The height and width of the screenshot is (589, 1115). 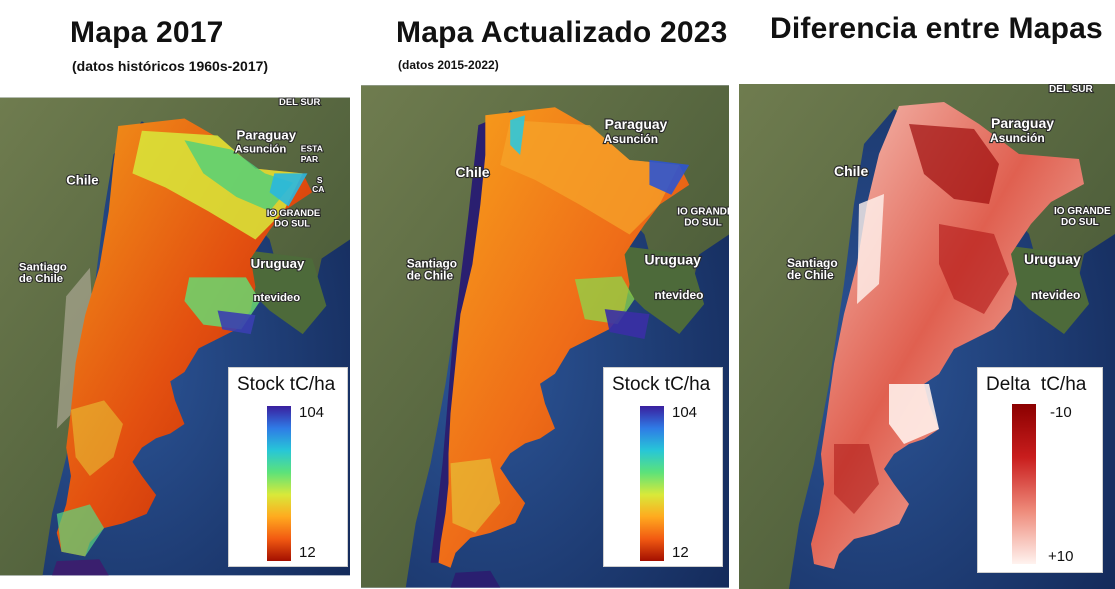 What do you see at coordinates (475, 495) in the screenshot?
I see `stock-south-yellow` at bounding box center [475, 495].